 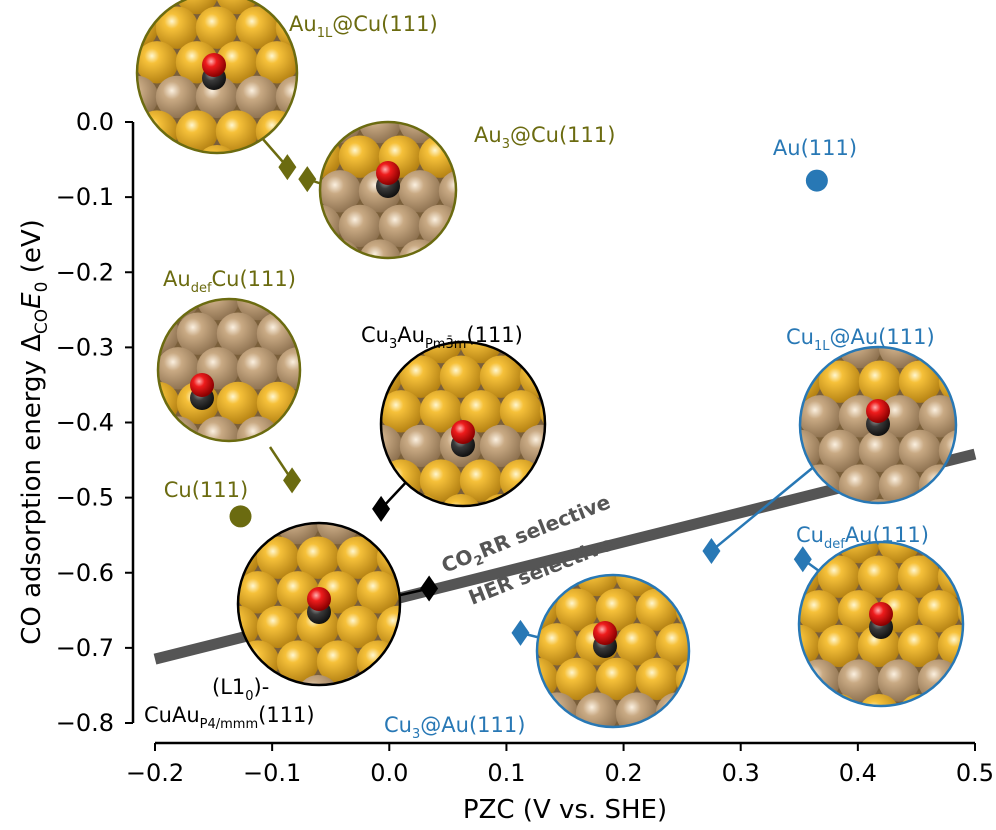 What do you see at coordinates (429, 588) in the screenshot?
I see `point-(L10)-CuAu(111)` at bounding box center [429, 588].